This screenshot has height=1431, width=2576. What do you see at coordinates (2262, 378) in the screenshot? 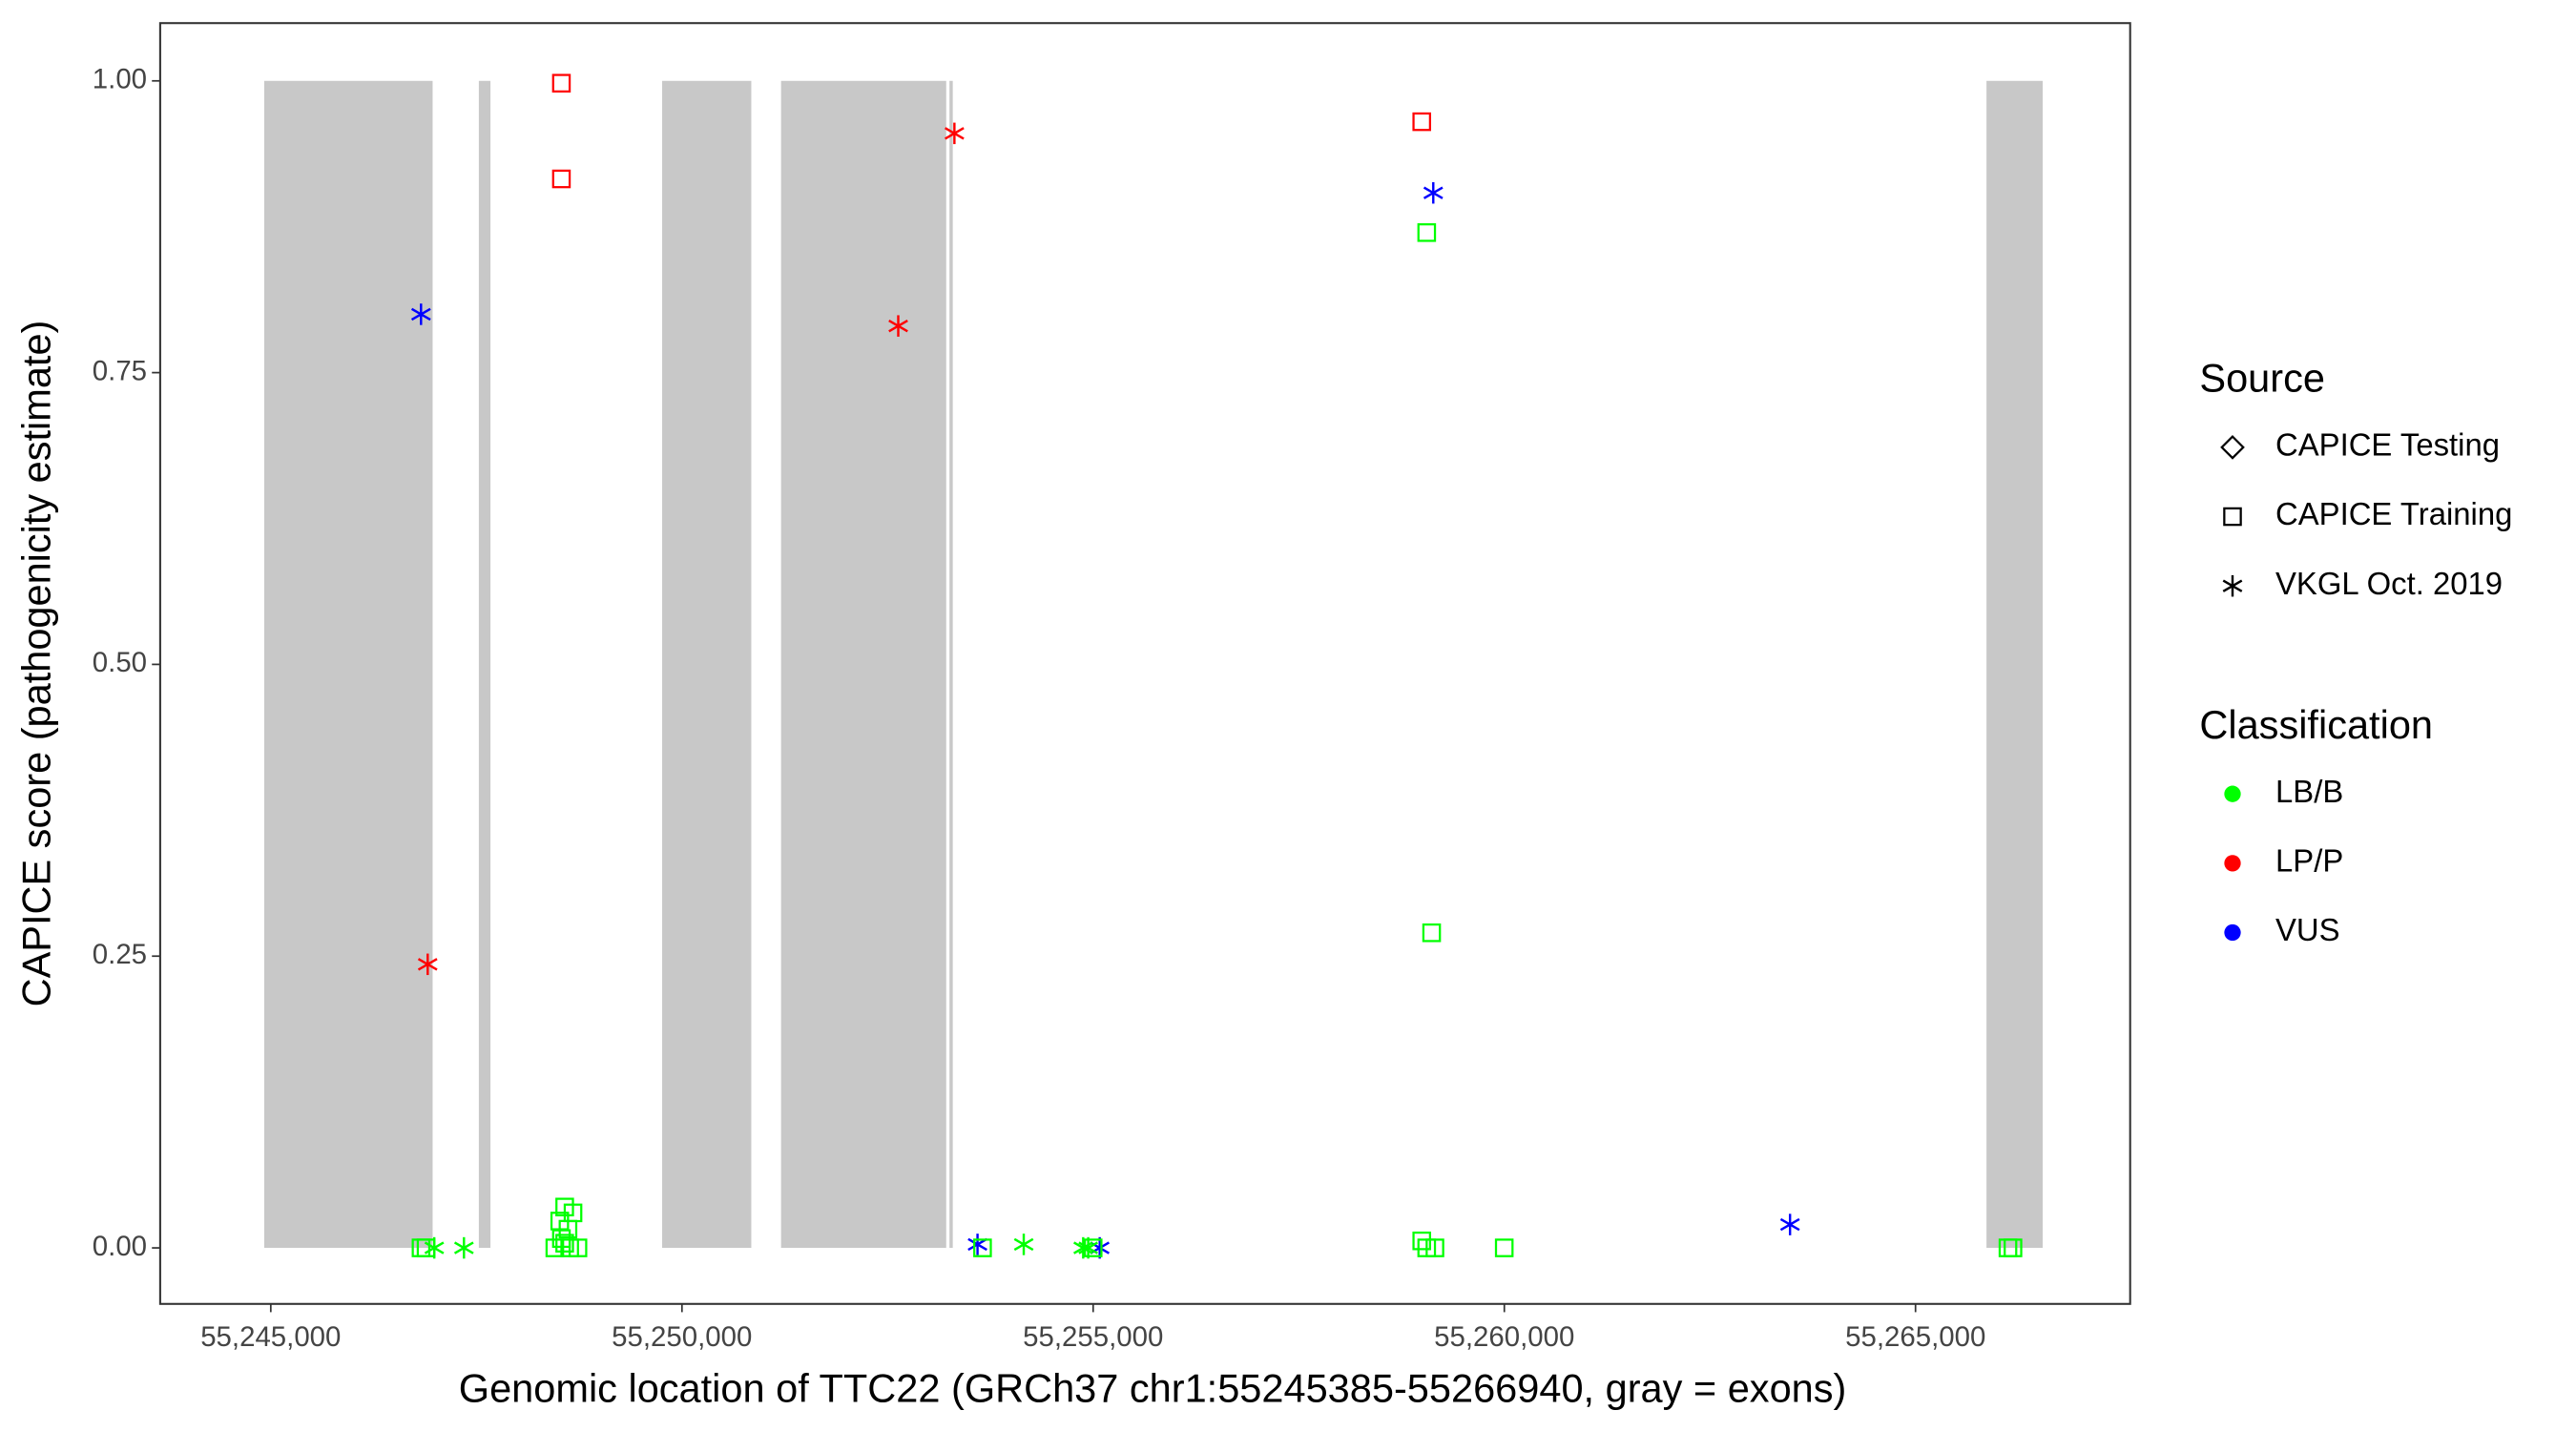
I see `legend-title: Source` at bounding box center [2262, 378].